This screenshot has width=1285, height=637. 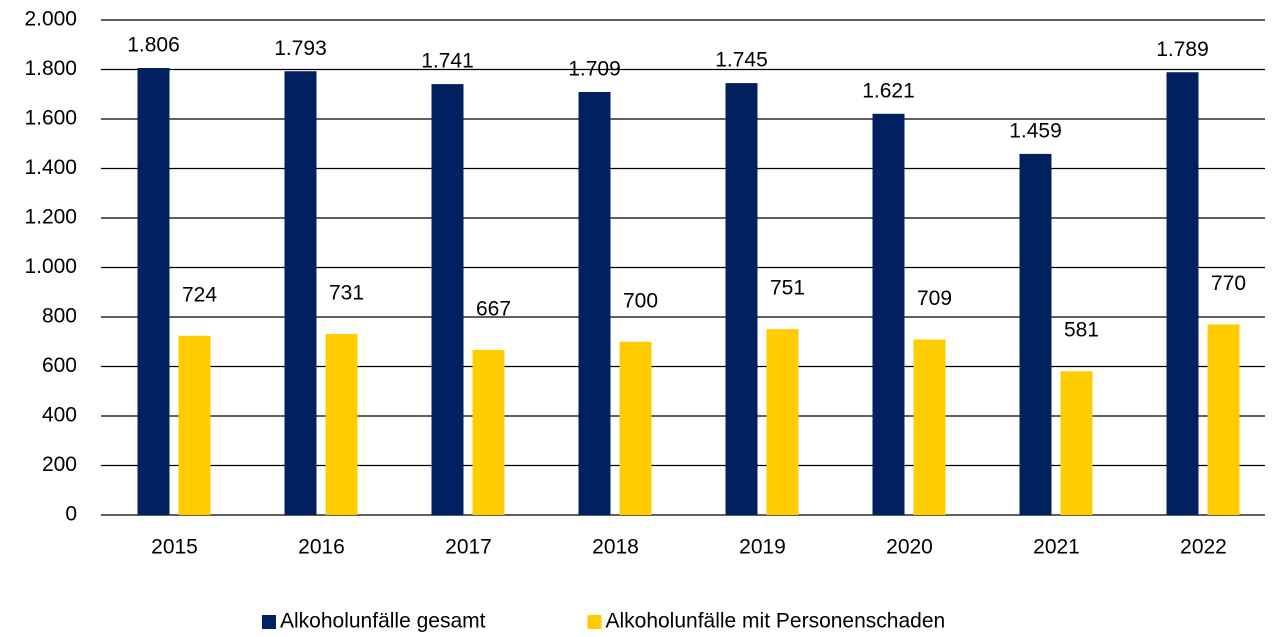 What do you see at coordinates (59, 316) in the screenshot?
I see `y-tick-label: 800` at bounding box center [59, 316].